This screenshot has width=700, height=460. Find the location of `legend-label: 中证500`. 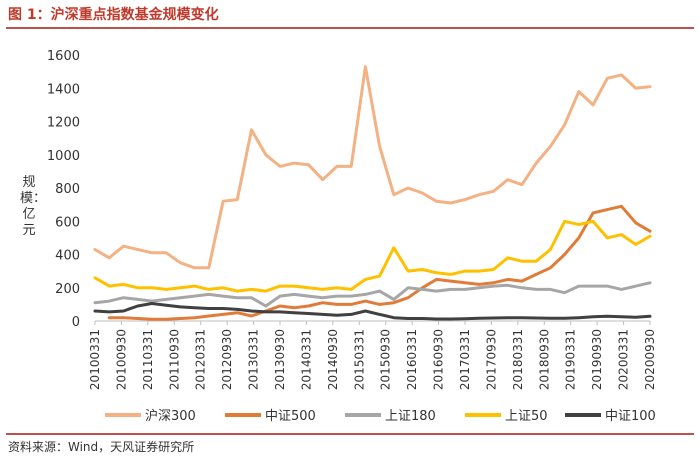

legend-label: 中证500 is located at coordinates (290, 416).